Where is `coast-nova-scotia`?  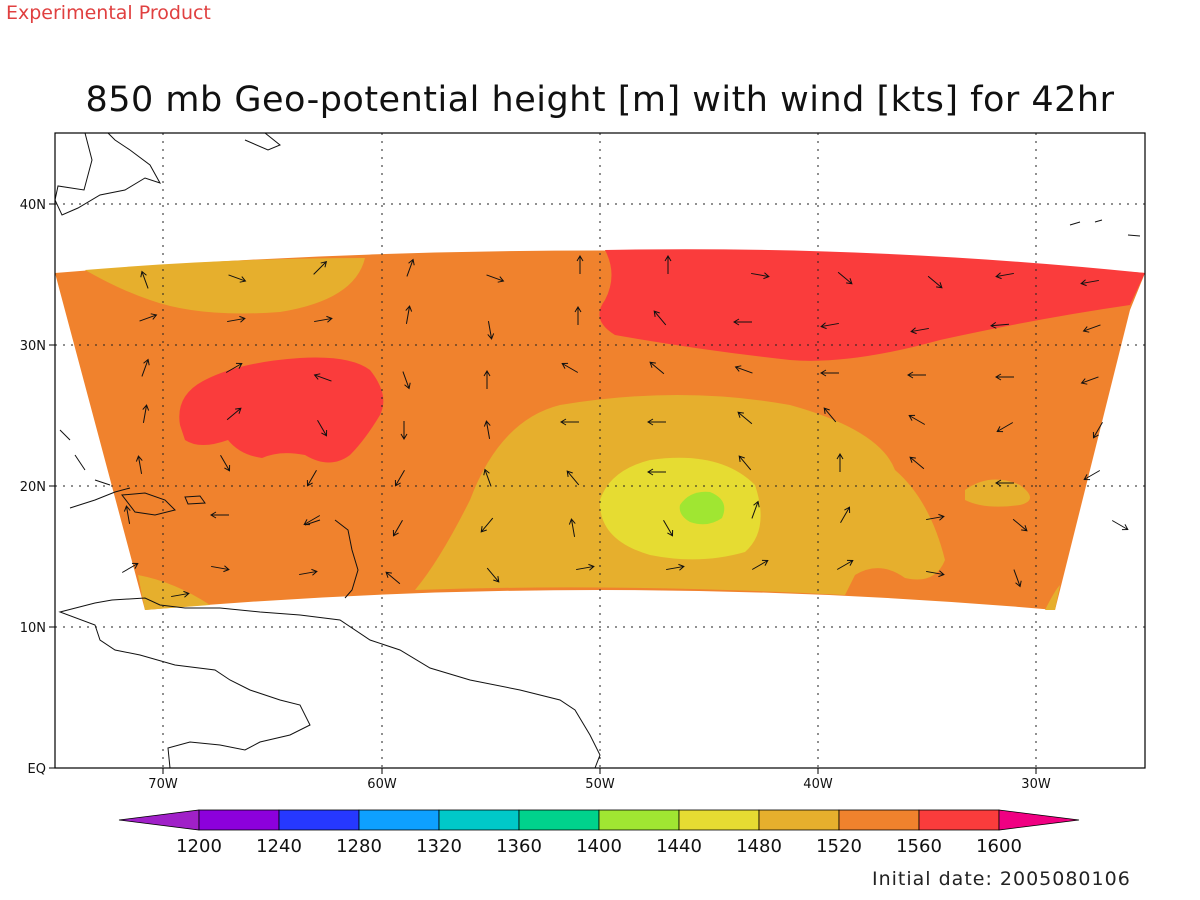
coast-nova-scotia is located at coordinates (262, 142).